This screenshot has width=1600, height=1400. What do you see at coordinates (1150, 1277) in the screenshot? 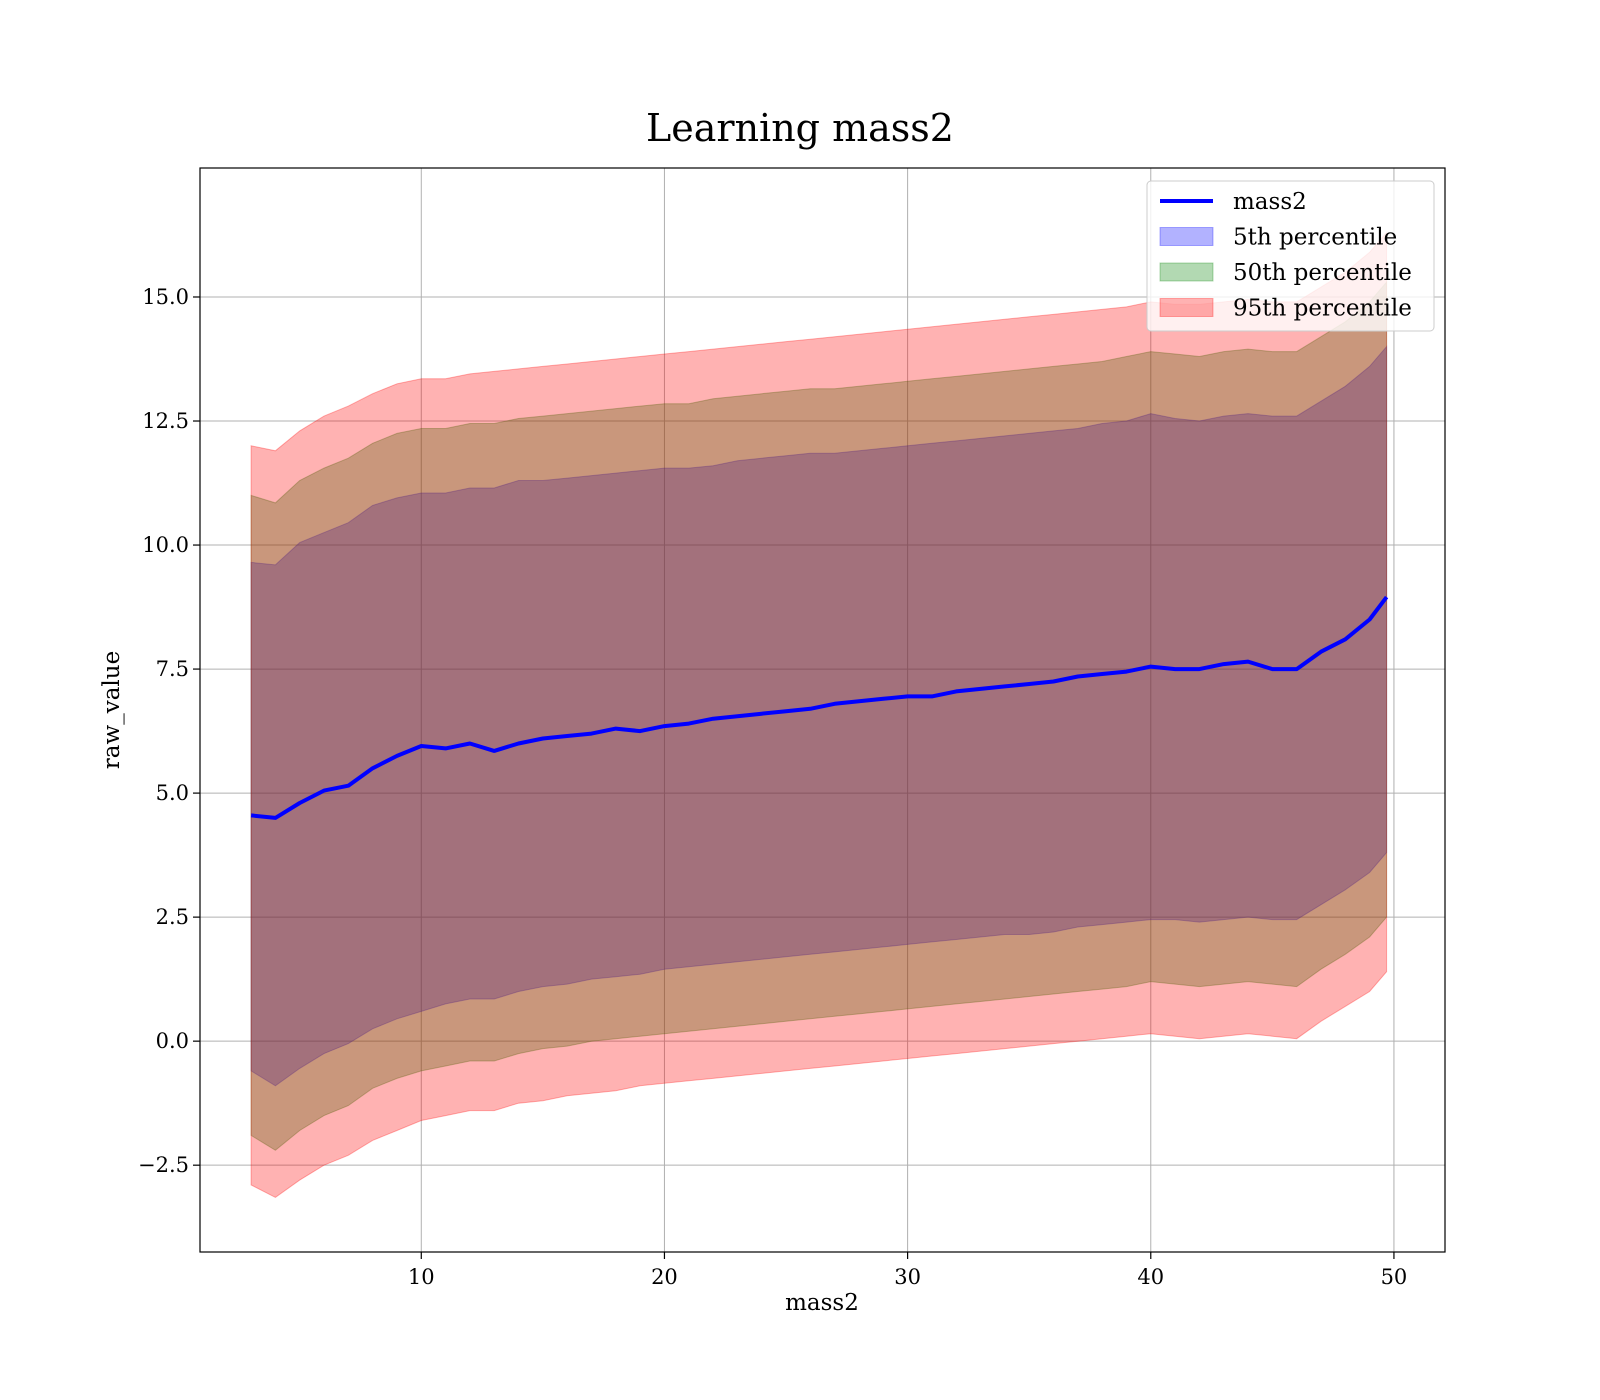
I see `x-tick-label: 40` at bounding box center [1150, 1277].